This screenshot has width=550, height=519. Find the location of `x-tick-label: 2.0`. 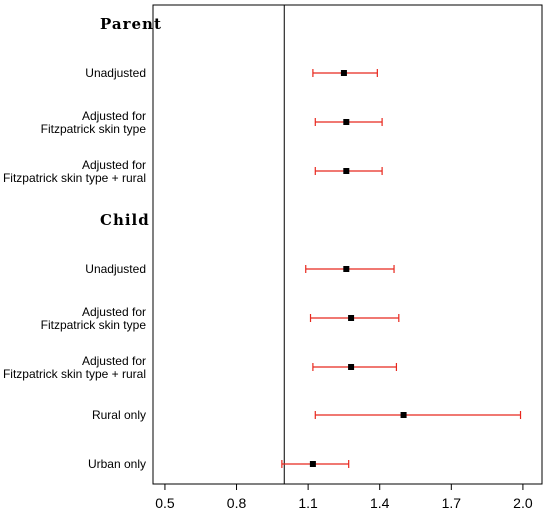

x-tick-label: 2.0 is located at coordinates (523, 503).